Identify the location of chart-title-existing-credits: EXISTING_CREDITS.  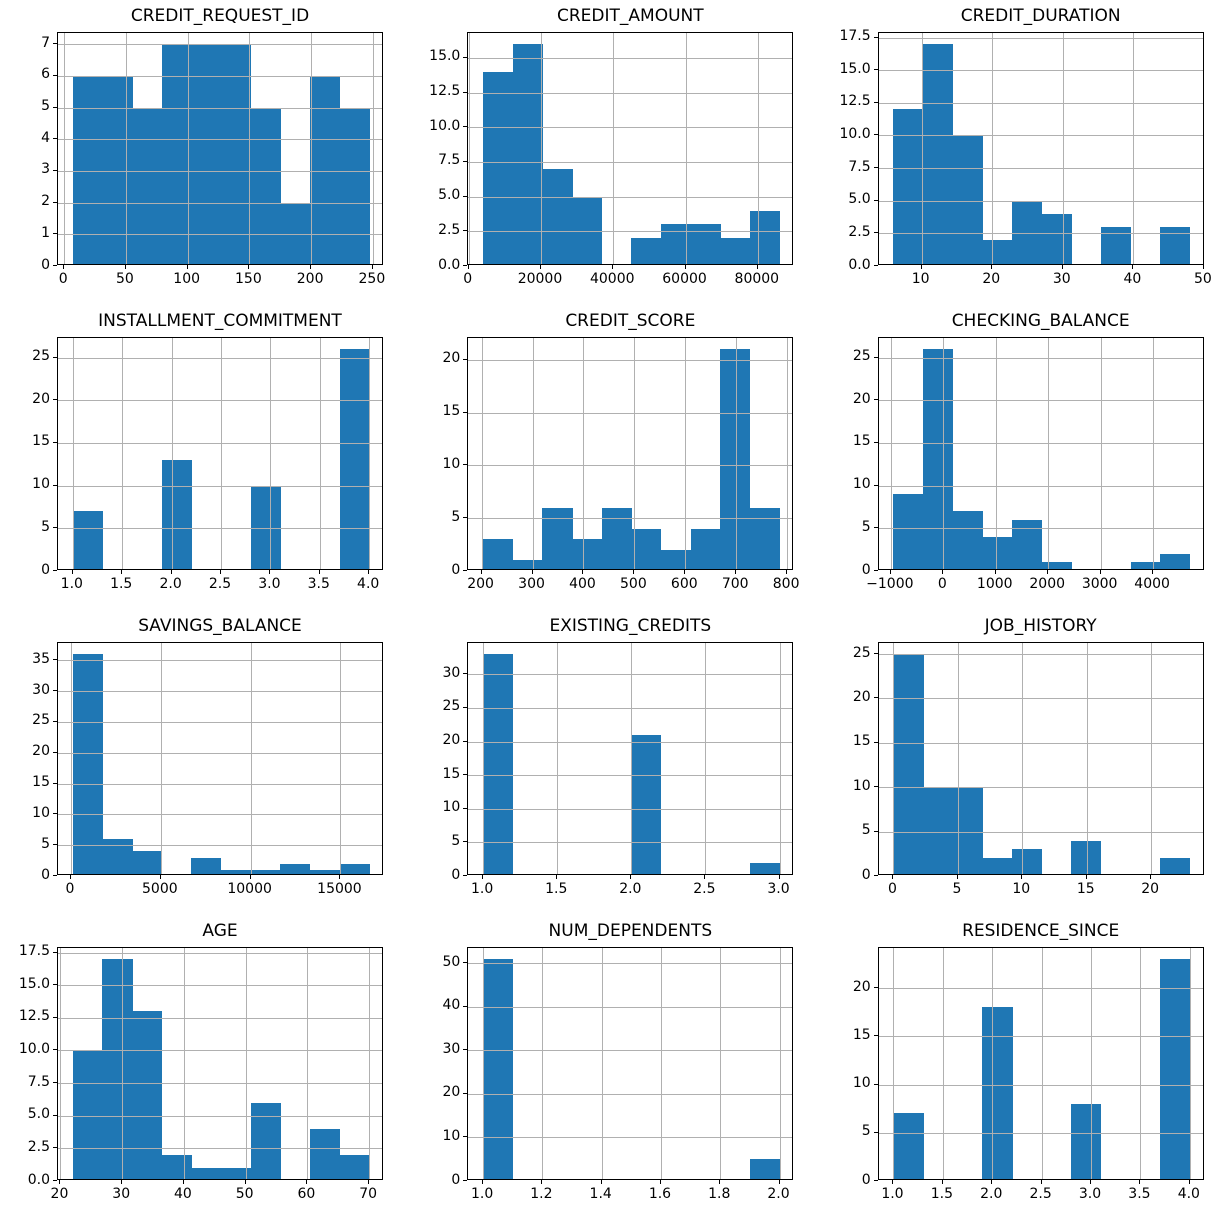
(630, 626).